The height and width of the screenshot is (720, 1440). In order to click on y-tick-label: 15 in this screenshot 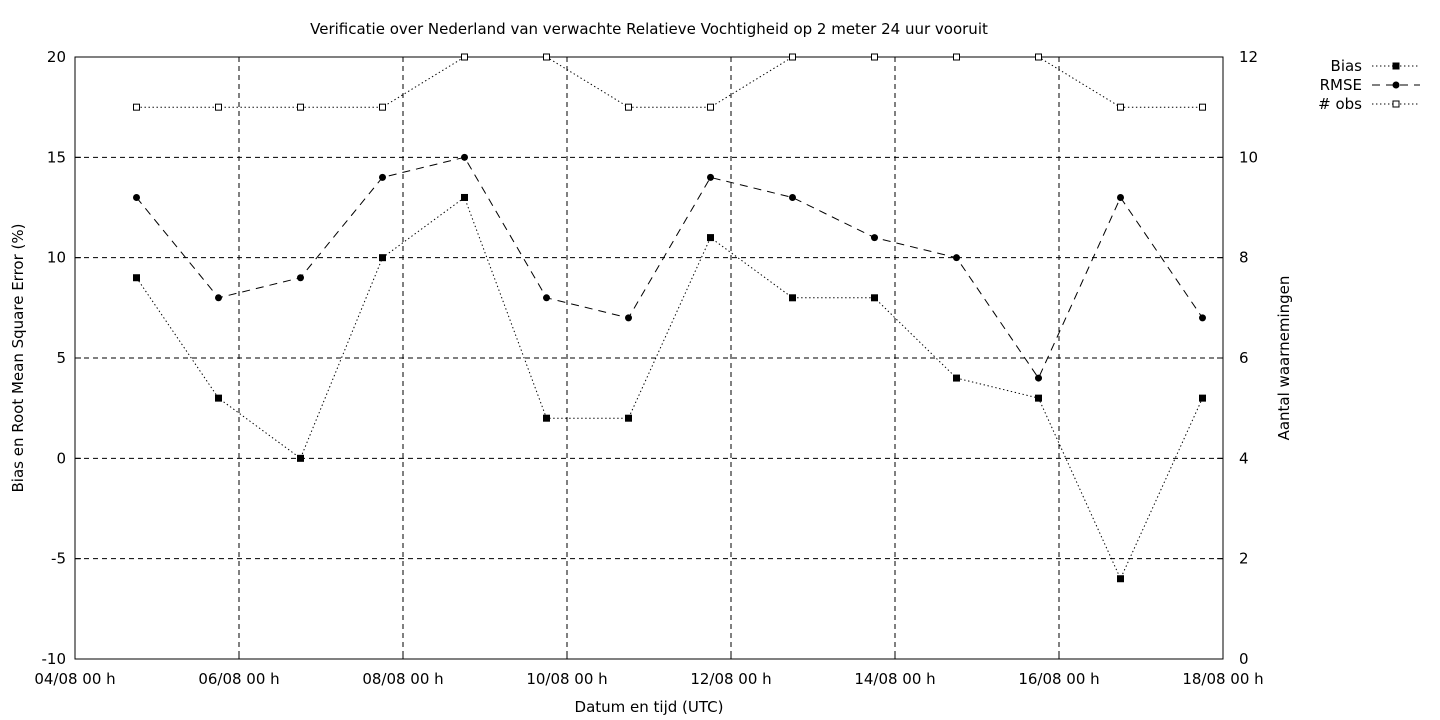, I will do `click(56, 157)`.